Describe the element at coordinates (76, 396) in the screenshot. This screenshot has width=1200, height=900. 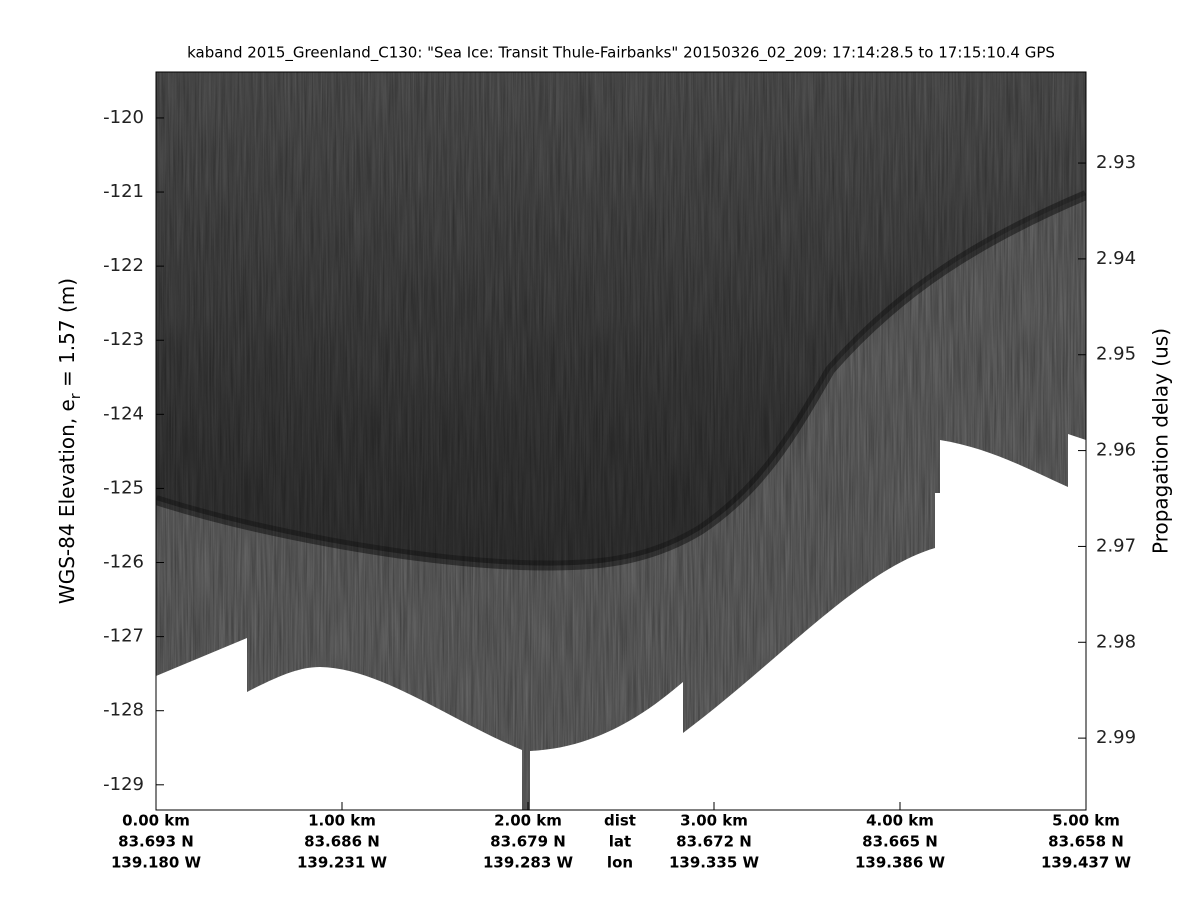
I see `y-label-sub: r` at that location.